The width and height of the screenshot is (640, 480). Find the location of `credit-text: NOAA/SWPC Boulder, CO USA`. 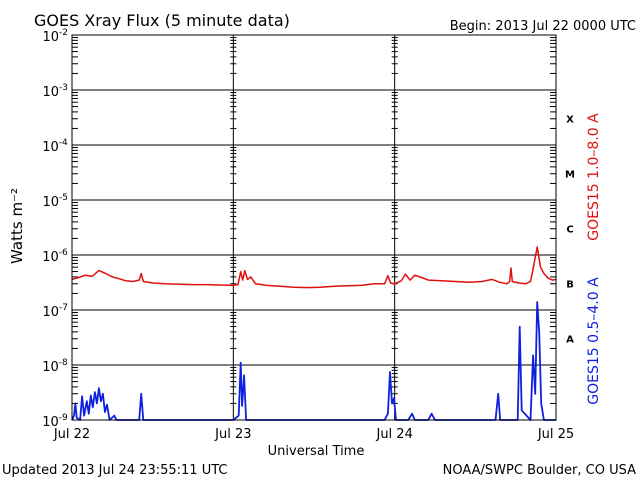

credit-text: NOAA/SWPC Boulder, CO USA is located at coordinates (539, 470).